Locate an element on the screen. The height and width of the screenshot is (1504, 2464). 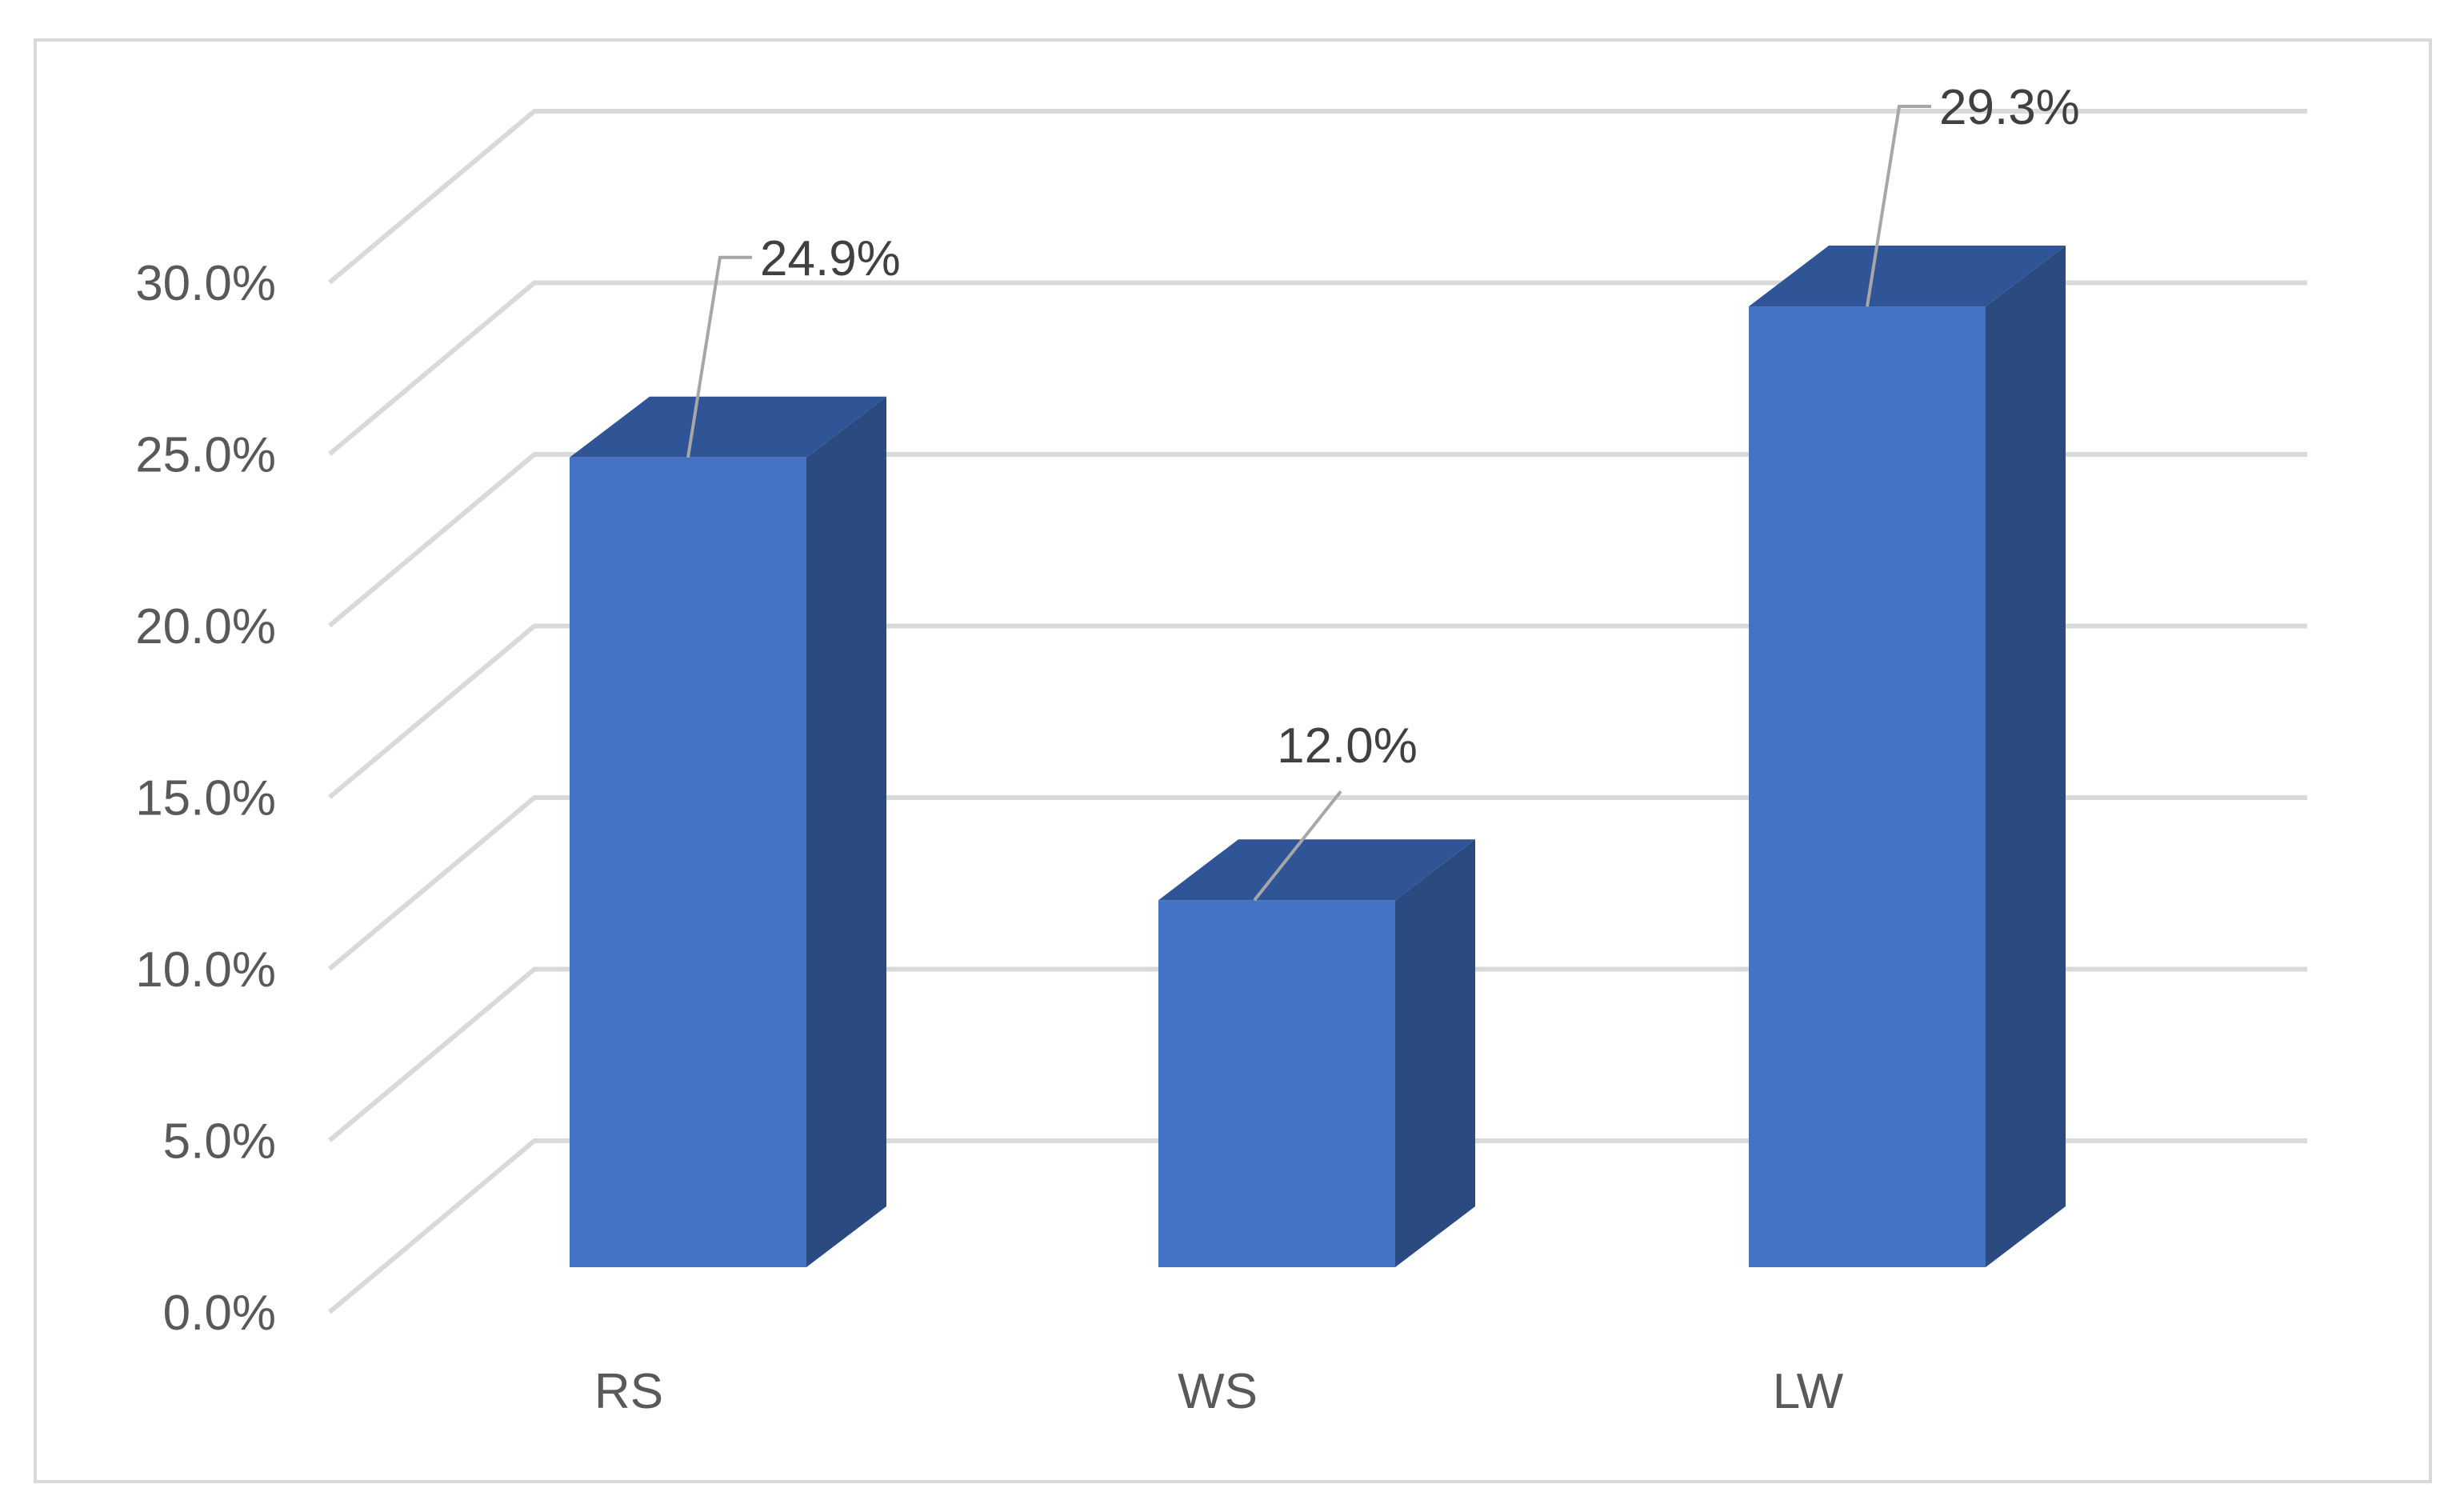
x-axis: RS WS LW is located at coordinates (1219, 1391).